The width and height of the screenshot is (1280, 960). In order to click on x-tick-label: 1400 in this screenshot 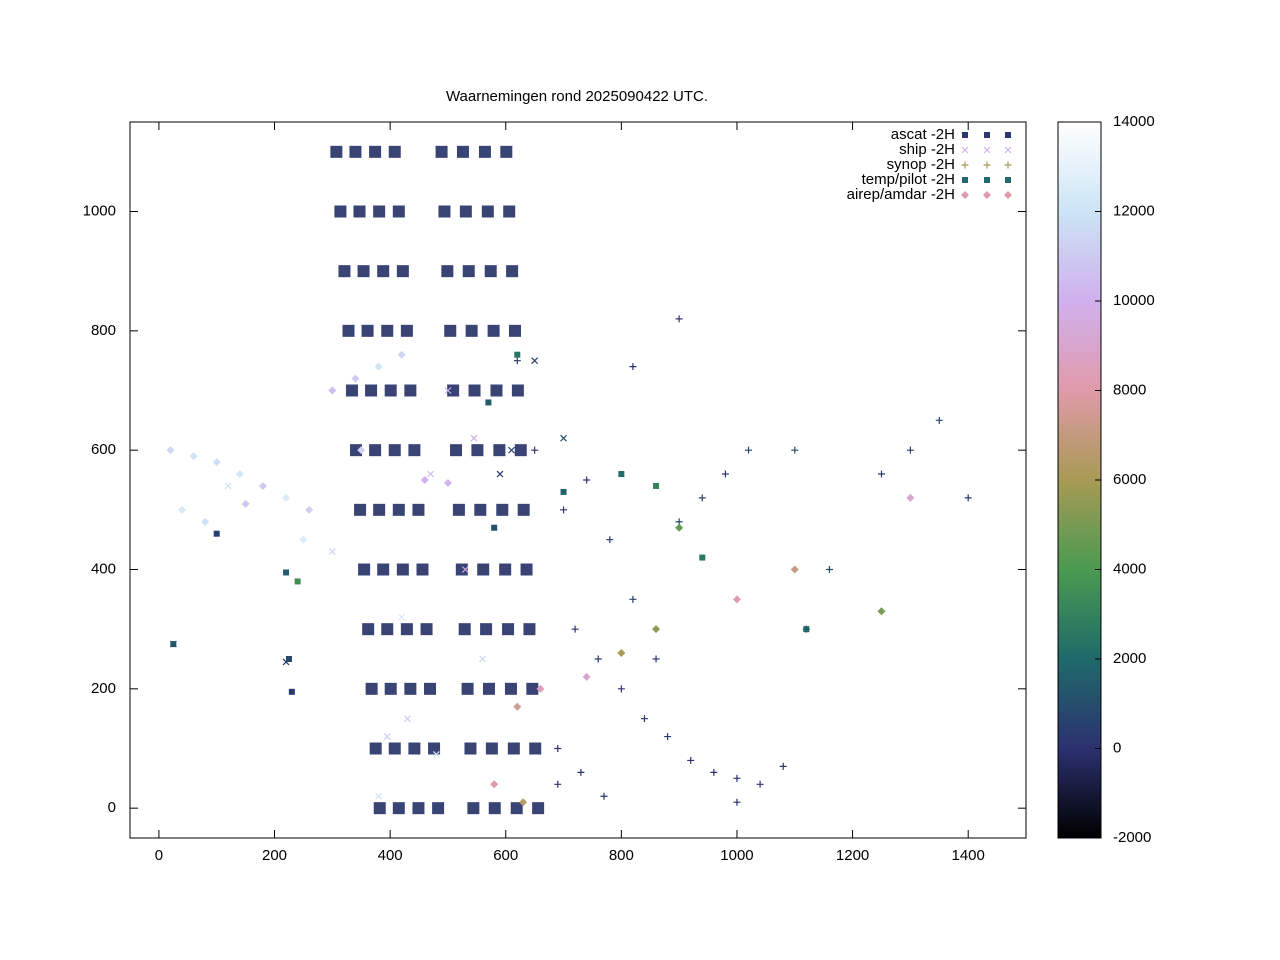, I will do `click(968, 855)`.